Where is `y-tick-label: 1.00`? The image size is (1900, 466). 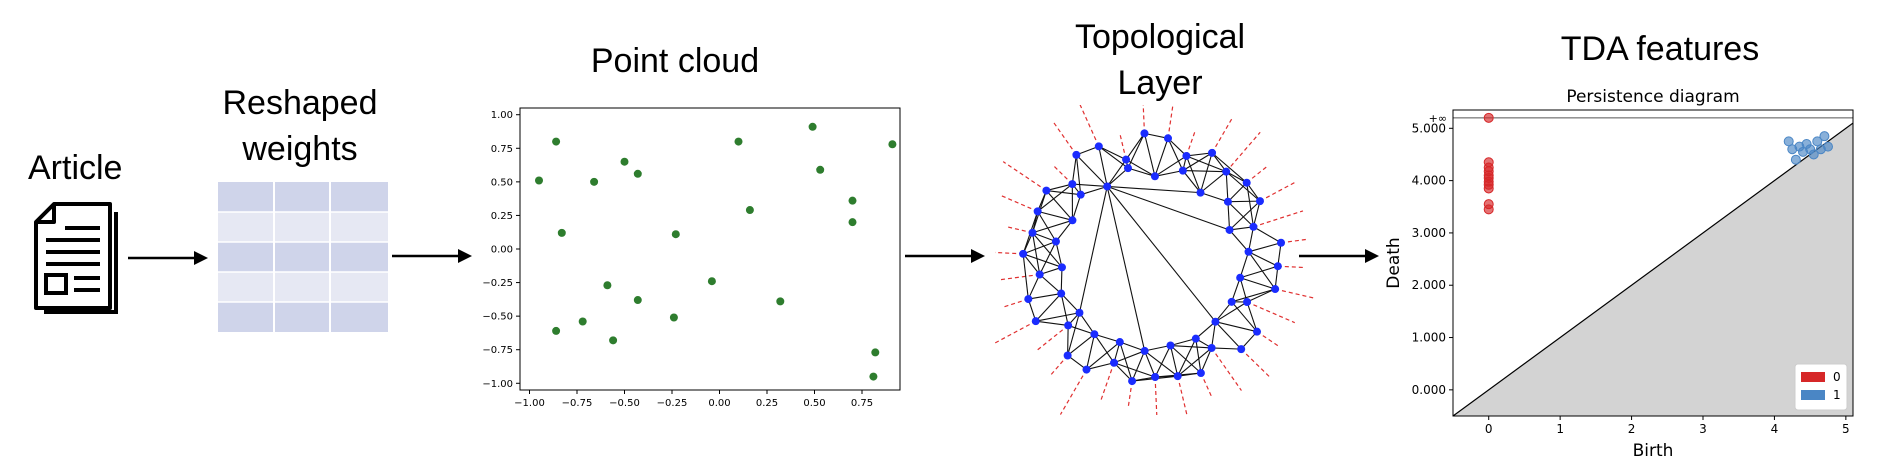
y-tick-label: 1.00 is located at coordinates (502, 115).